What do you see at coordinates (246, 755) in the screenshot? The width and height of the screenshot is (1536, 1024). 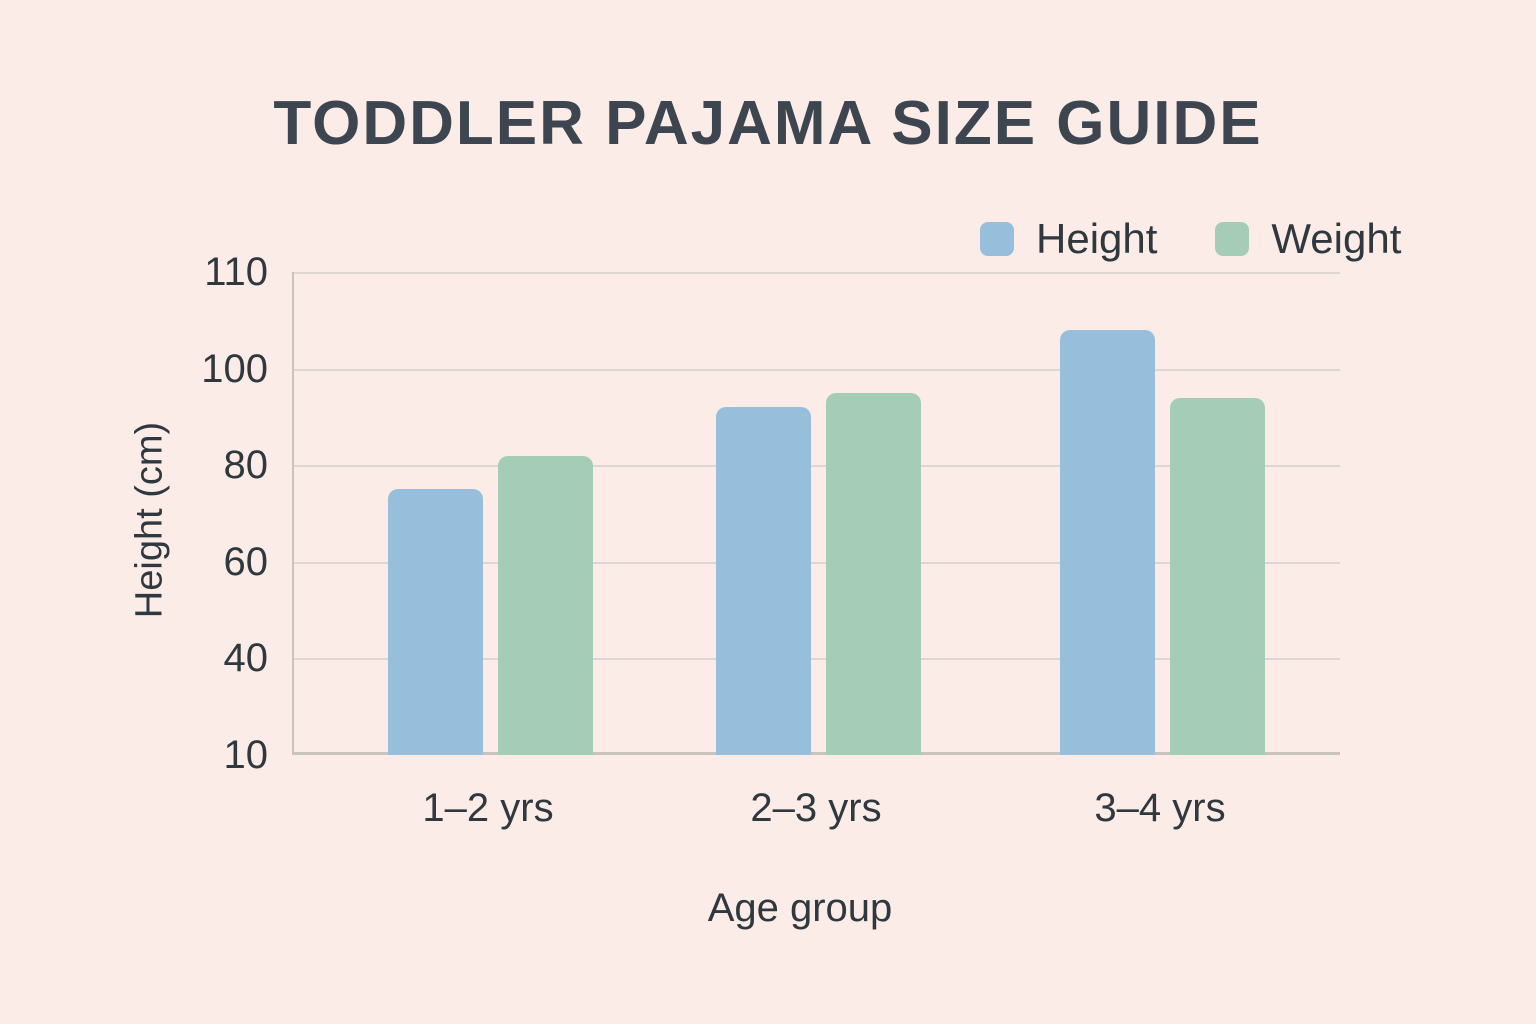 I see `y-tick-label-10: 10` at bounding box center [246, 755].